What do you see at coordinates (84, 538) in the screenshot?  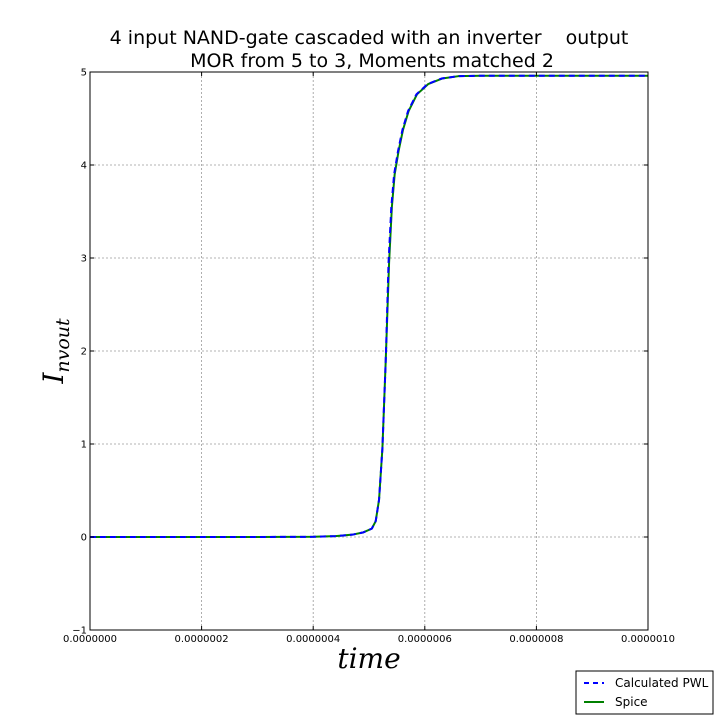 I see `y-tick-label: 0` at bounding box center [84, 538].